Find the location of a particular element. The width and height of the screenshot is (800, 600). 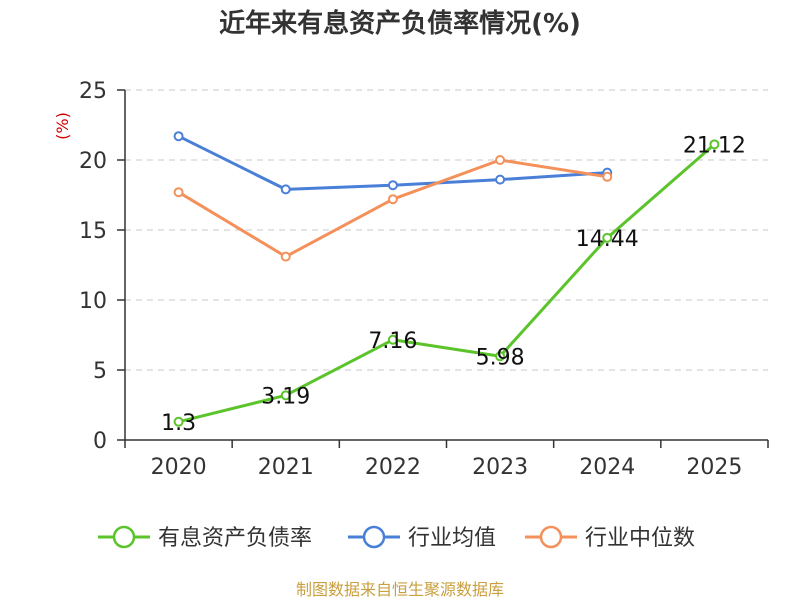

y-tick-label: 25 is located at coordinates (93, 91).